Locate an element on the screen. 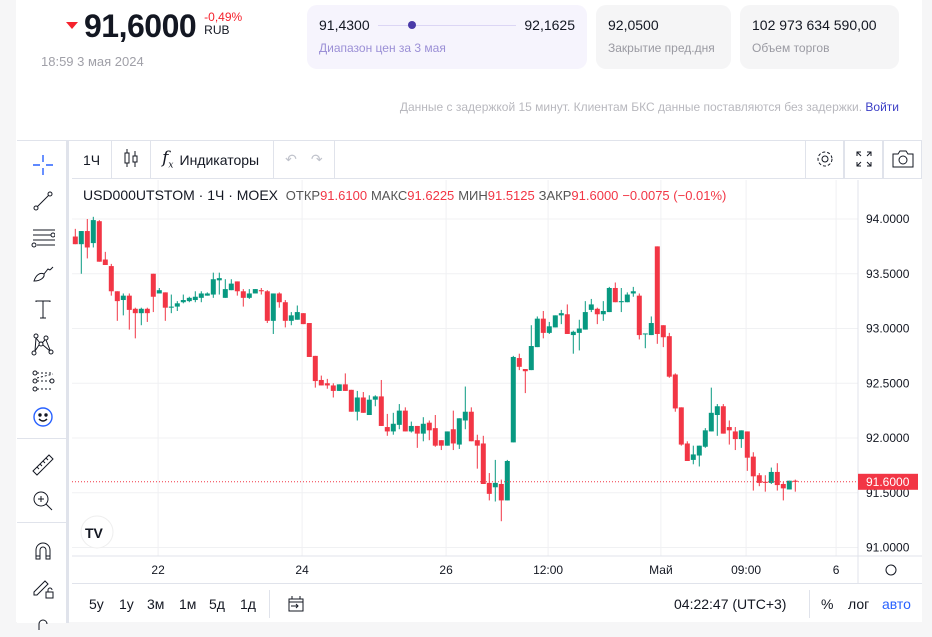 This screenshot has height=637, width=932. fullscreen-button is located at coordinates (863, 160).